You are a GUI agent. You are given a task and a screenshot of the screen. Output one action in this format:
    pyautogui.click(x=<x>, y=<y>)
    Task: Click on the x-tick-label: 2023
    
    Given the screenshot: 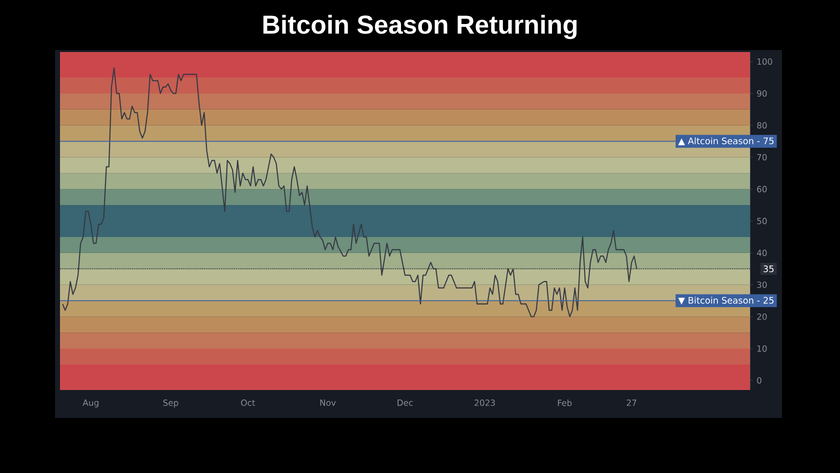 What is the action you would take?
    pyautogui.click(x=484, y=403)
    